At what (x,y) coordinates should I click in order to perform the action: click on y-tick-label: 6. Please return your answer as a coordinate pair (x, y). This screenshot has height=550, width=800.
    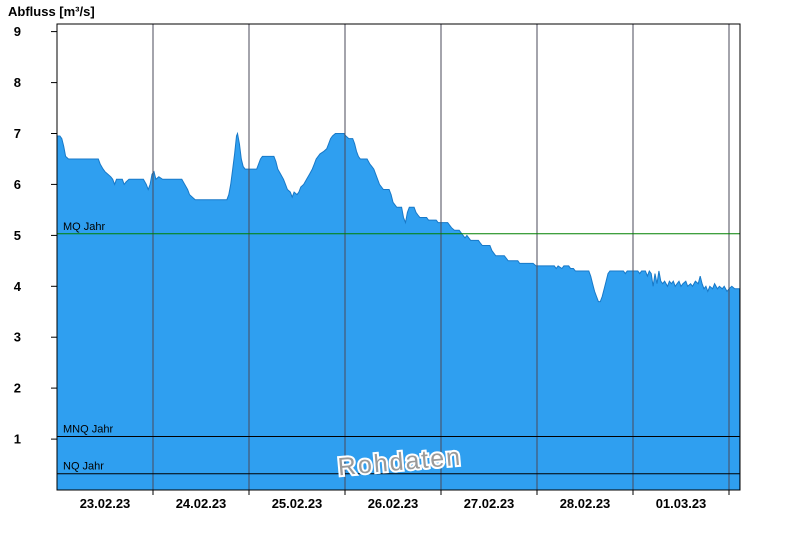
    Looking at the image, I should click on (17, 184).